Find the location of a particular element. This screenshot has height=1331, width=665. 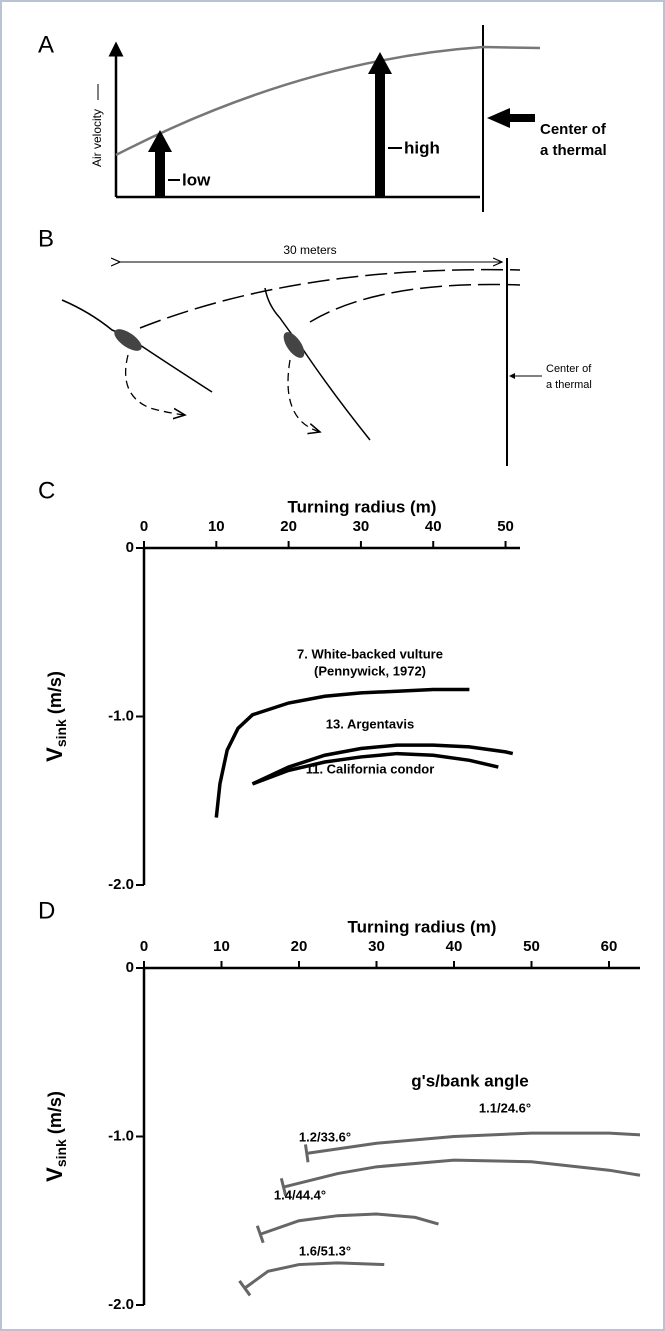

series-label: 1.6/51.3° is located at coordinates (325, 1250).